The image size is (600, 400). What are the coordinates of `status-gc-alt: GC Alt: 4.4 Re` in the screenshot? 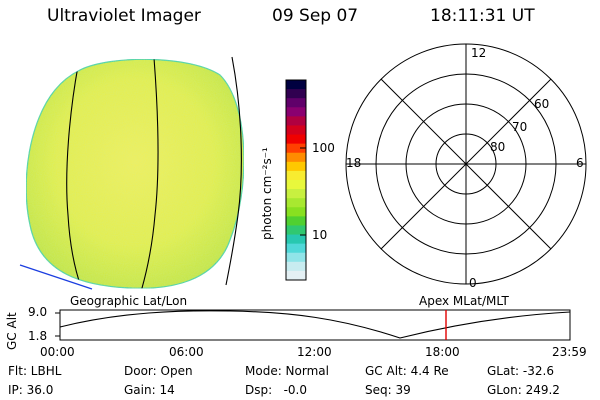 It's located at (407, 371).